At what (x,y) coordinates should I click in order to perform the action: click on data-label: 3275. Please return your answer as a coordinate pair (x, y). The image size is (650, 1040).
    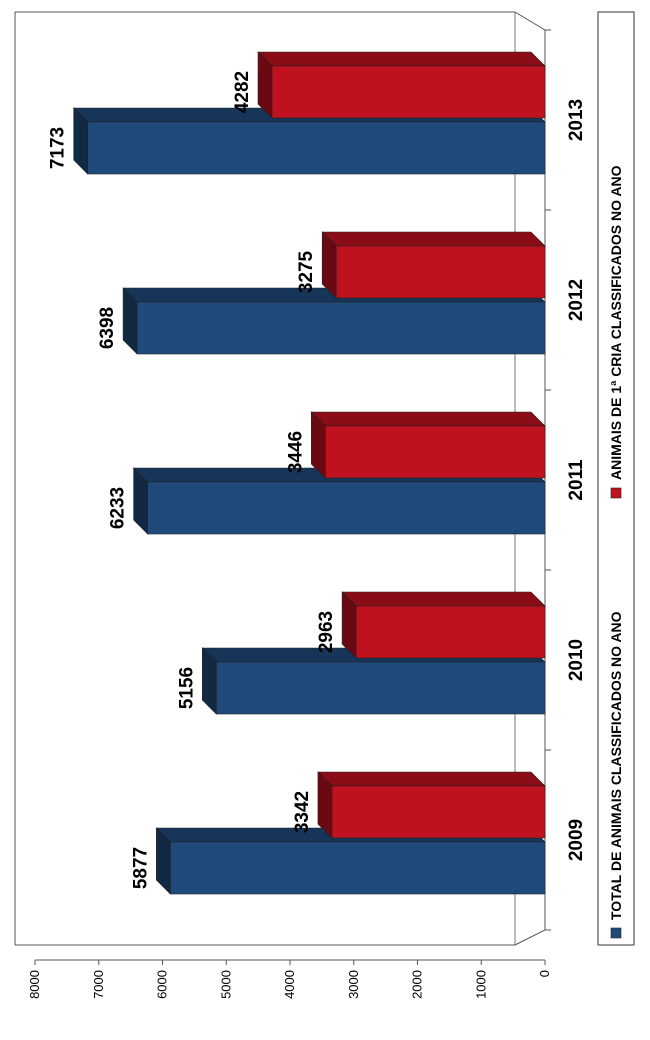
    Looking at the image, I should click on (306, 271).